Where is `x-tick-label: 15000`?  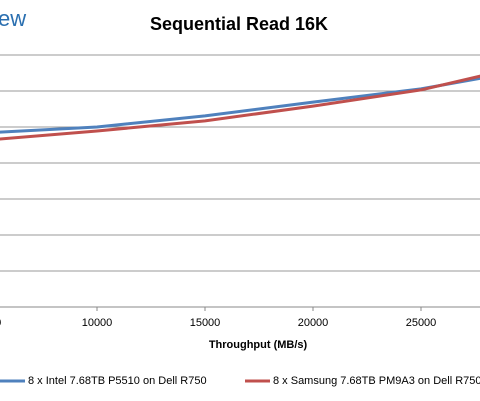 x-tick-label: 15000 is located at coordinates (205, 323).